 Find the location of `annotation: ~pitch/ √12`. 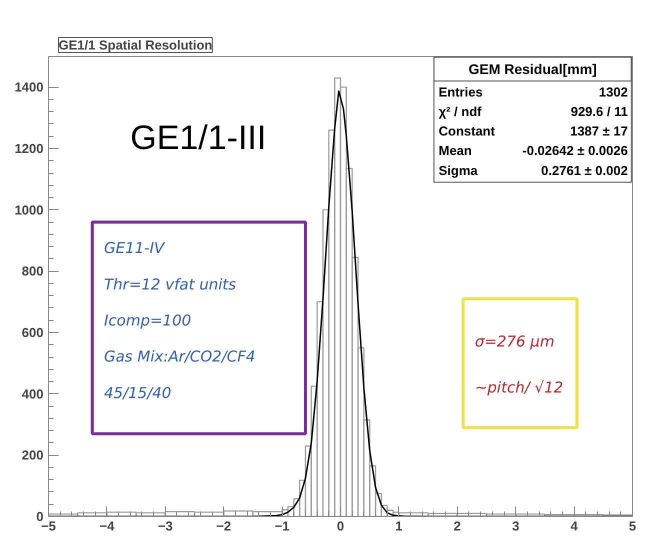

annotation: ~pitch/ √12 is located at coordinates (519, 387).